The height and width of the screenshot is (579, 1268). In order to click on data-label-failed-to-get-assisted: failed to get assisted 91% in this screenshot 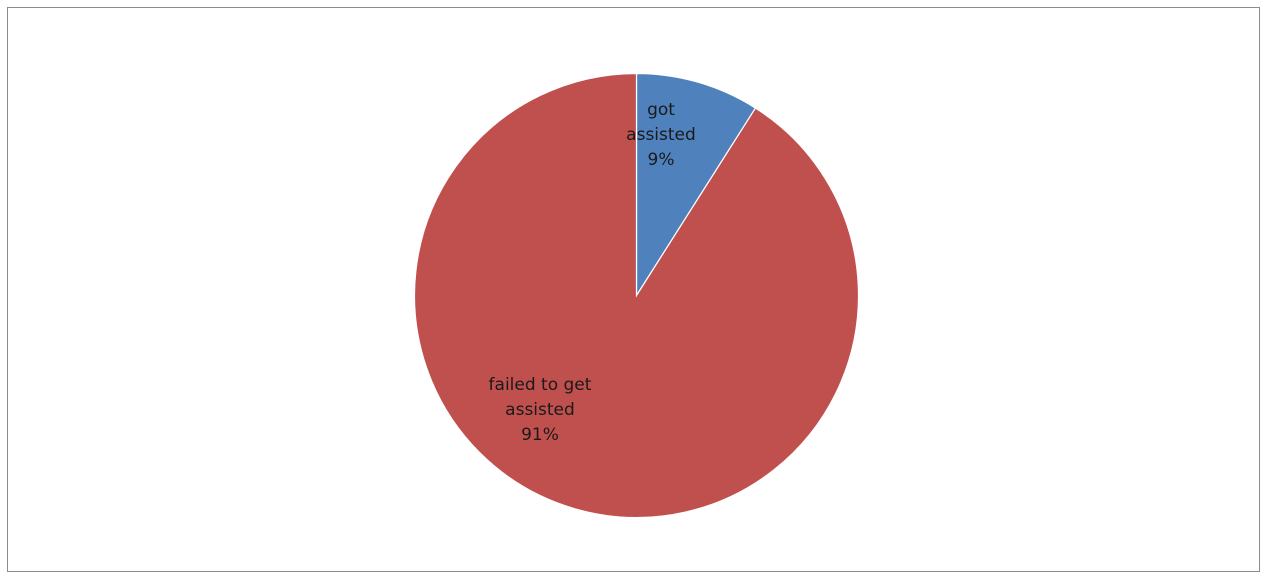, I will do `click(540, 410)`.